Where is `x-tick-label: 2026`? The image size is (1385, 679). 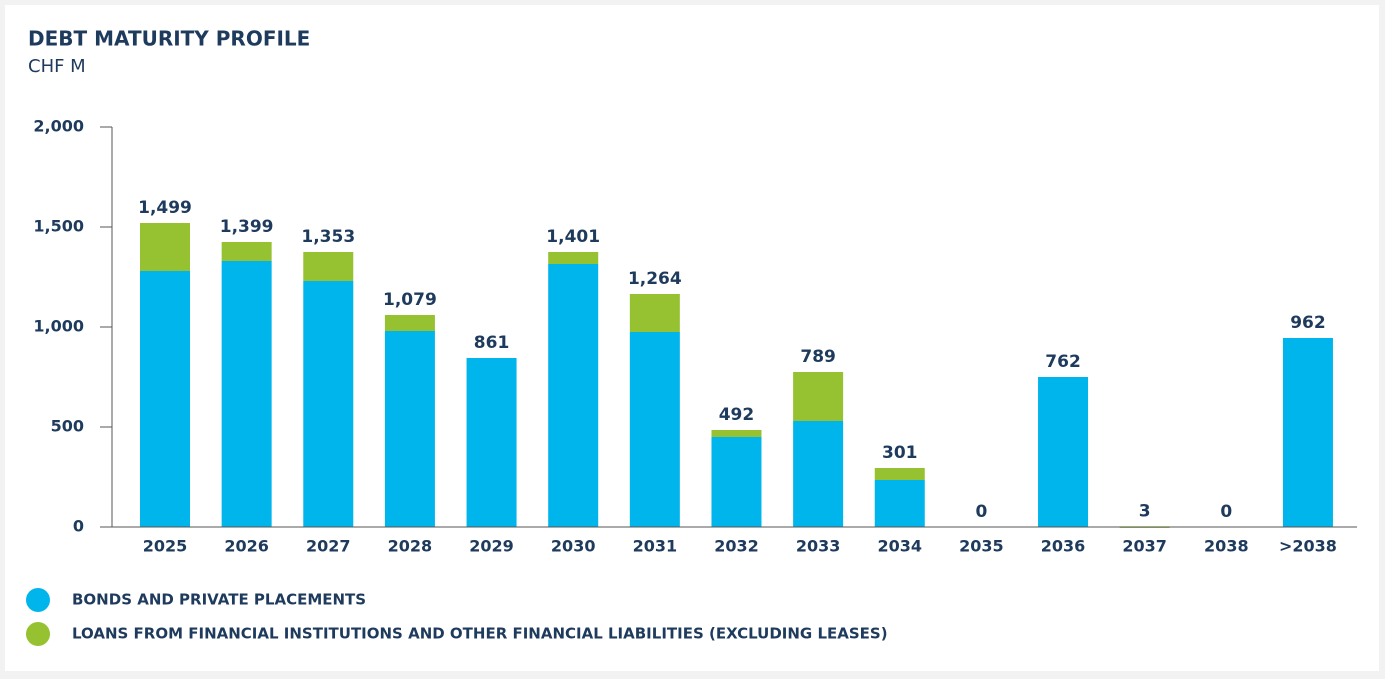
x-tick-label: 2026 is located at coordinates (246, 546).